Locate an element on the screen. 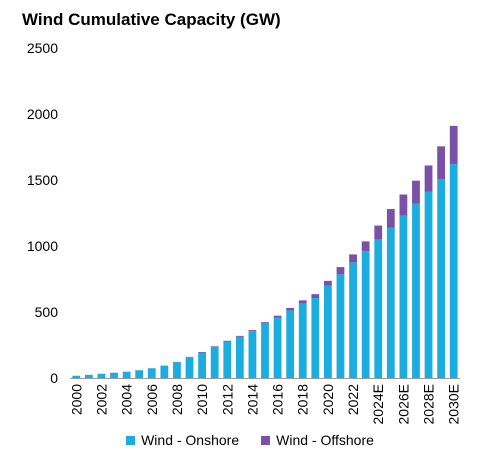 This screenshot has width=500, height=462. x-tick-label: 2002 is located at coordinates (101, 399).